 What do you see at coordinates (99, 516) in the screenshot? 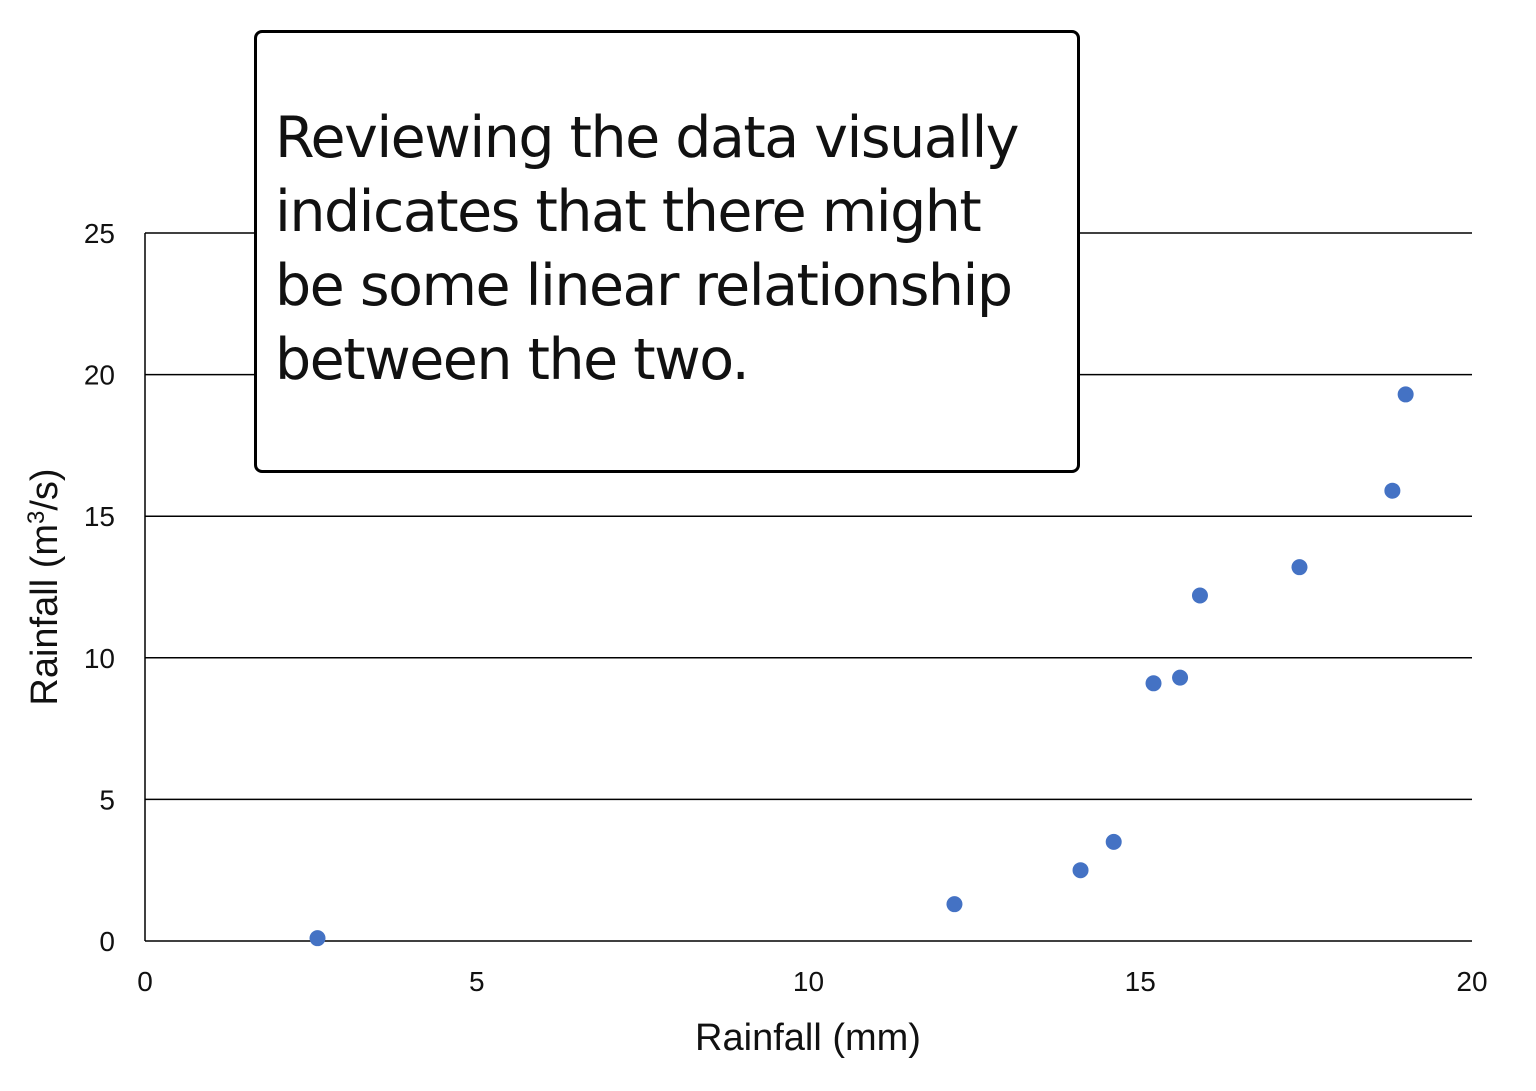
I see `y-tick-label: 15` at bounding box center [99, 516].